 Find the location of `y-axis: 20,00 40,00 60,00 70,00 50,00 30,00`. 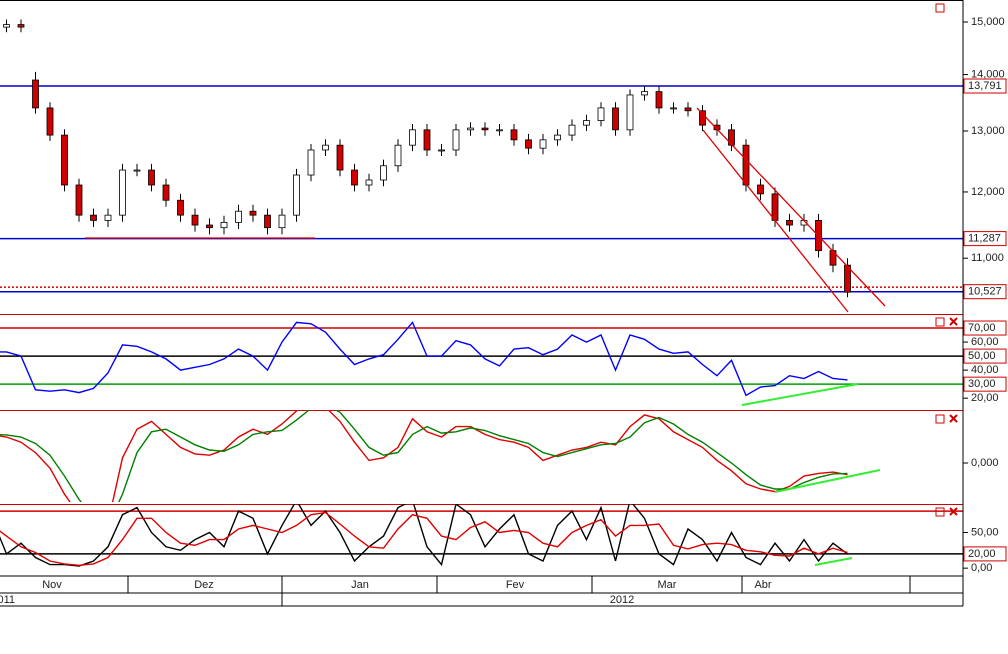

y-axis: 20,00 40,00 60,00 70,00 50,00 30,00 is located at coordinates (985, 362).